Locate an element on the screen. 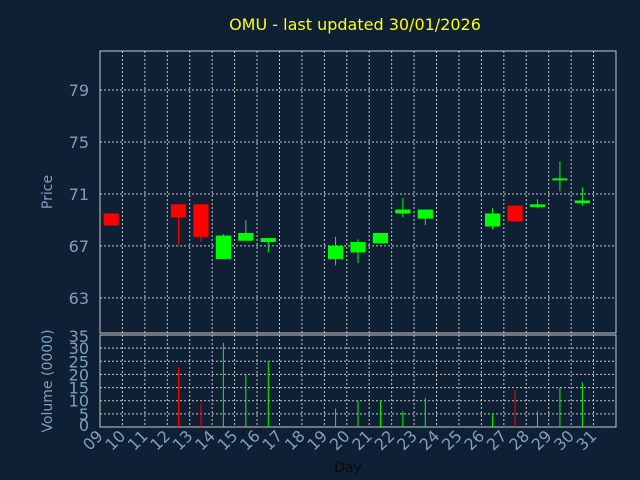  price-tick-label: 75 is located at coordinates (79, 142).